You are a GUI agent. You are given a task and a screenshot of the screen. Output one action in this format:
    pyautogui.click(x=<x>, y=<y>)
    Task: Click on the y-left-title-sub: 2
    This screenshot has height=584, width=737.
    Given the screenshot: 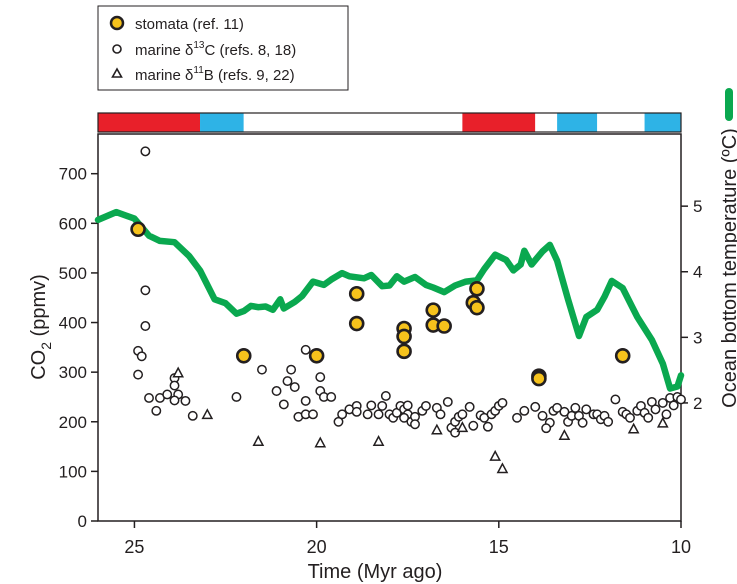 What is the action you would take?
    pyautogui.click(x=46, y=346)
    